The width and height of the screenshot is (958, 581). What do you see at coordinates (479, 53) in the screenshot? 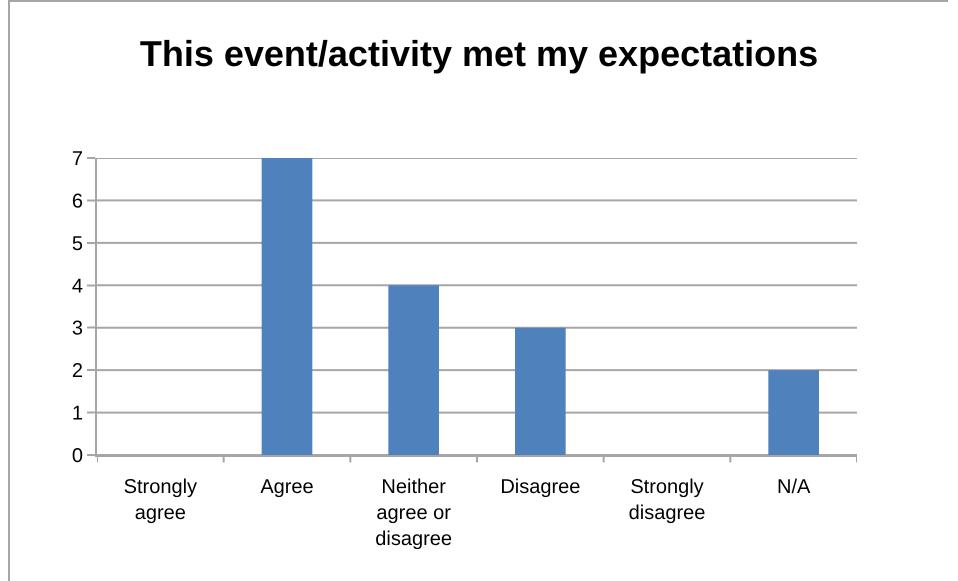
I see `chart-title: This event/activity met my expectations` at bounding box center [479, 53].